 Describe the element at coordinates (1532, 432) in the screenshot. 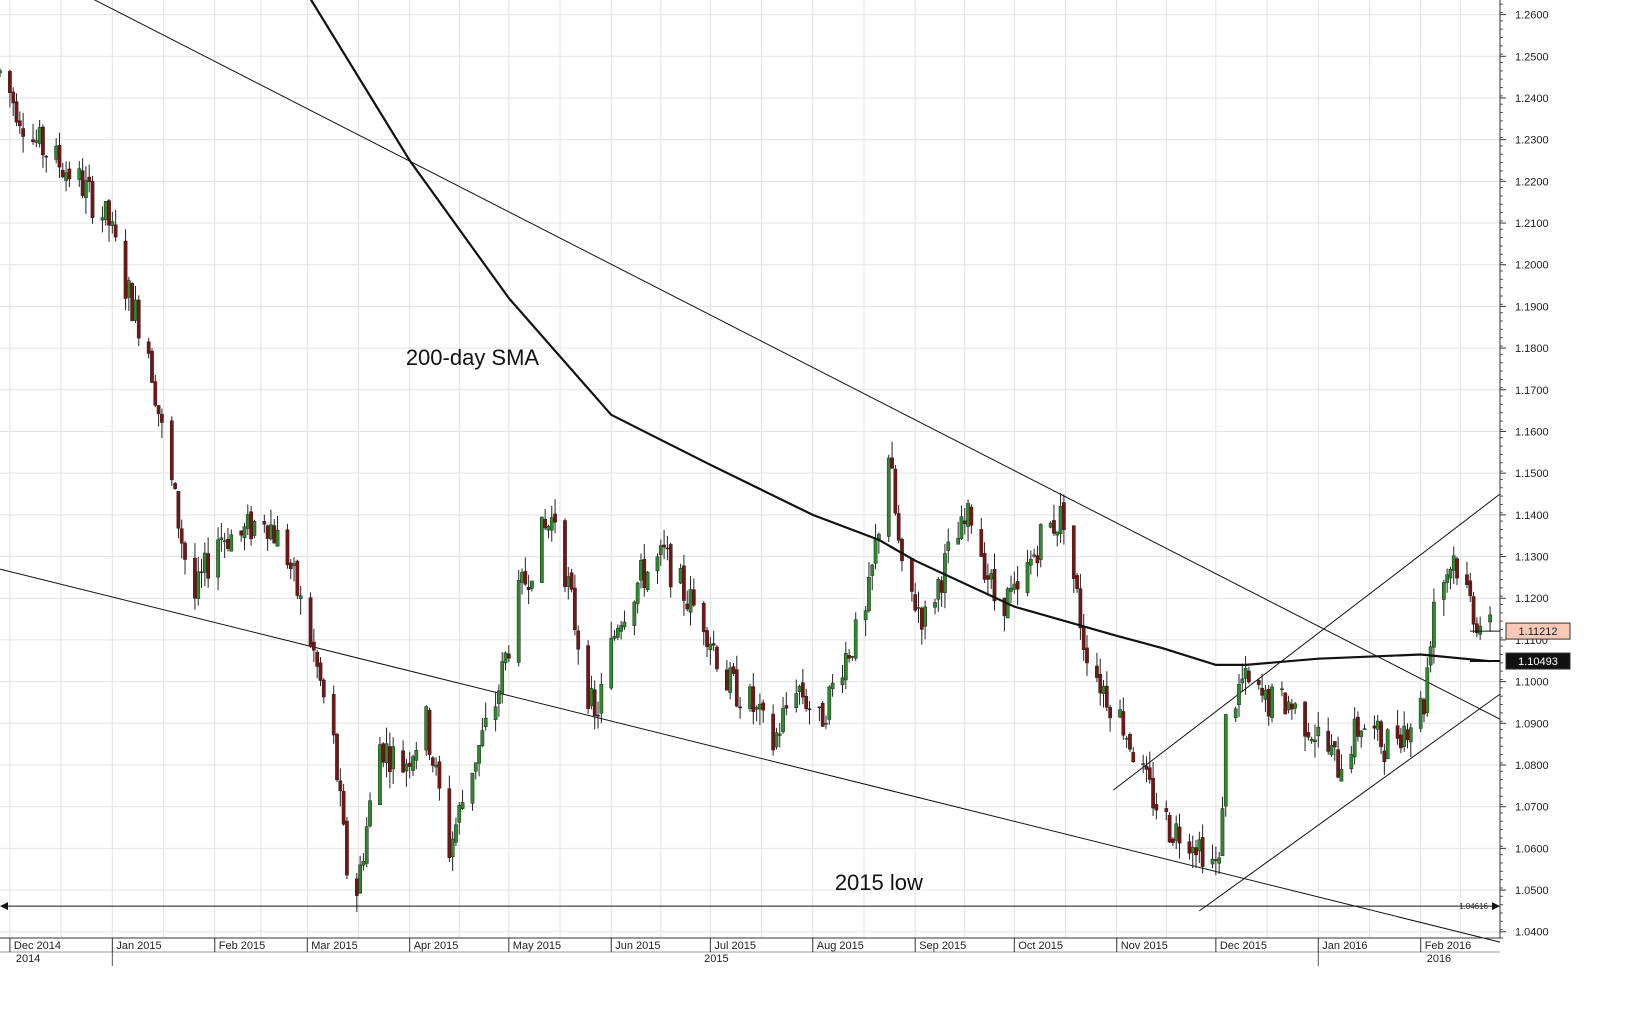

I see `y-tick-label: 1.1600` at that location.